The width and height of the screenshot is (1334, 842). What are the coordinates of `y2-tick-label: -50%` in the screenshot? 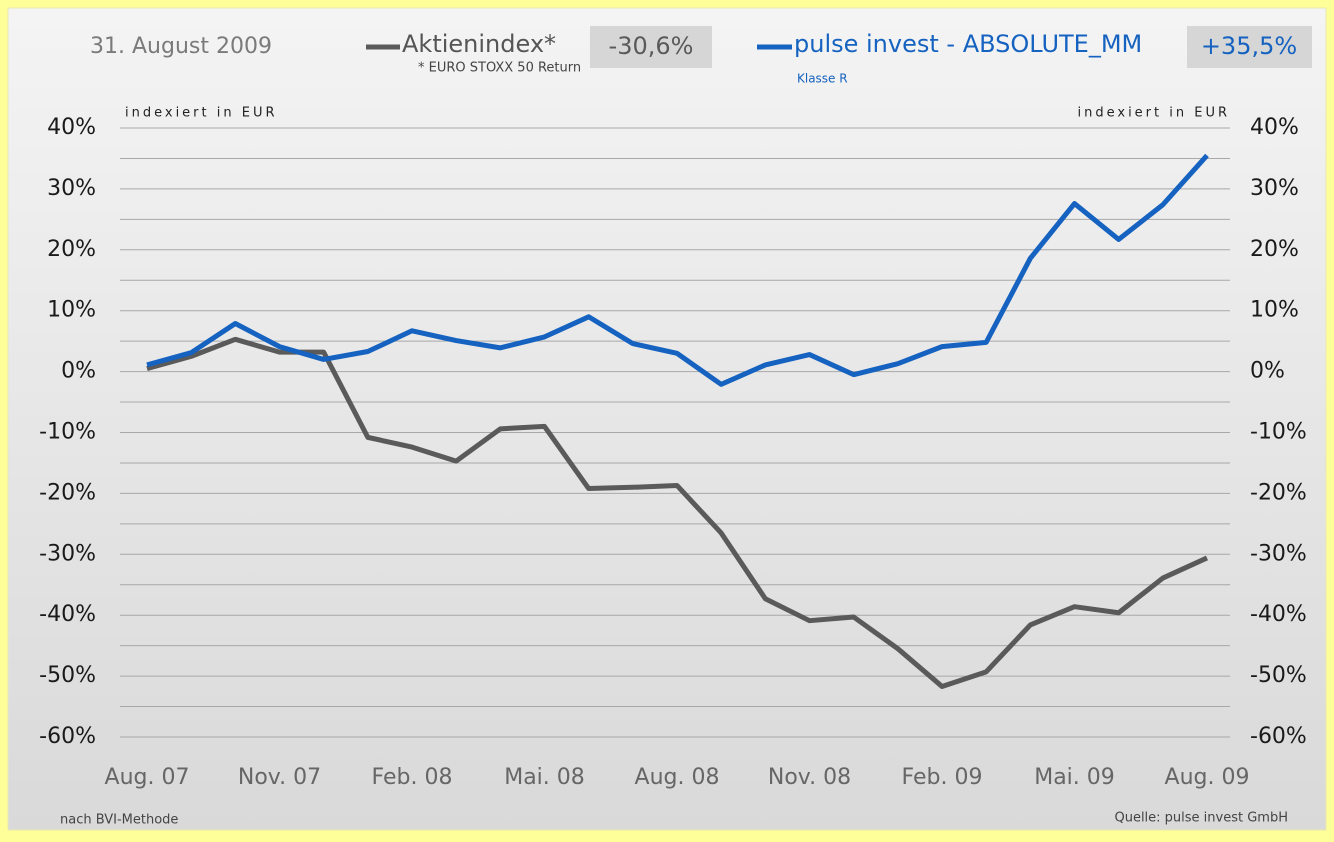 It's located at (1278, 675).